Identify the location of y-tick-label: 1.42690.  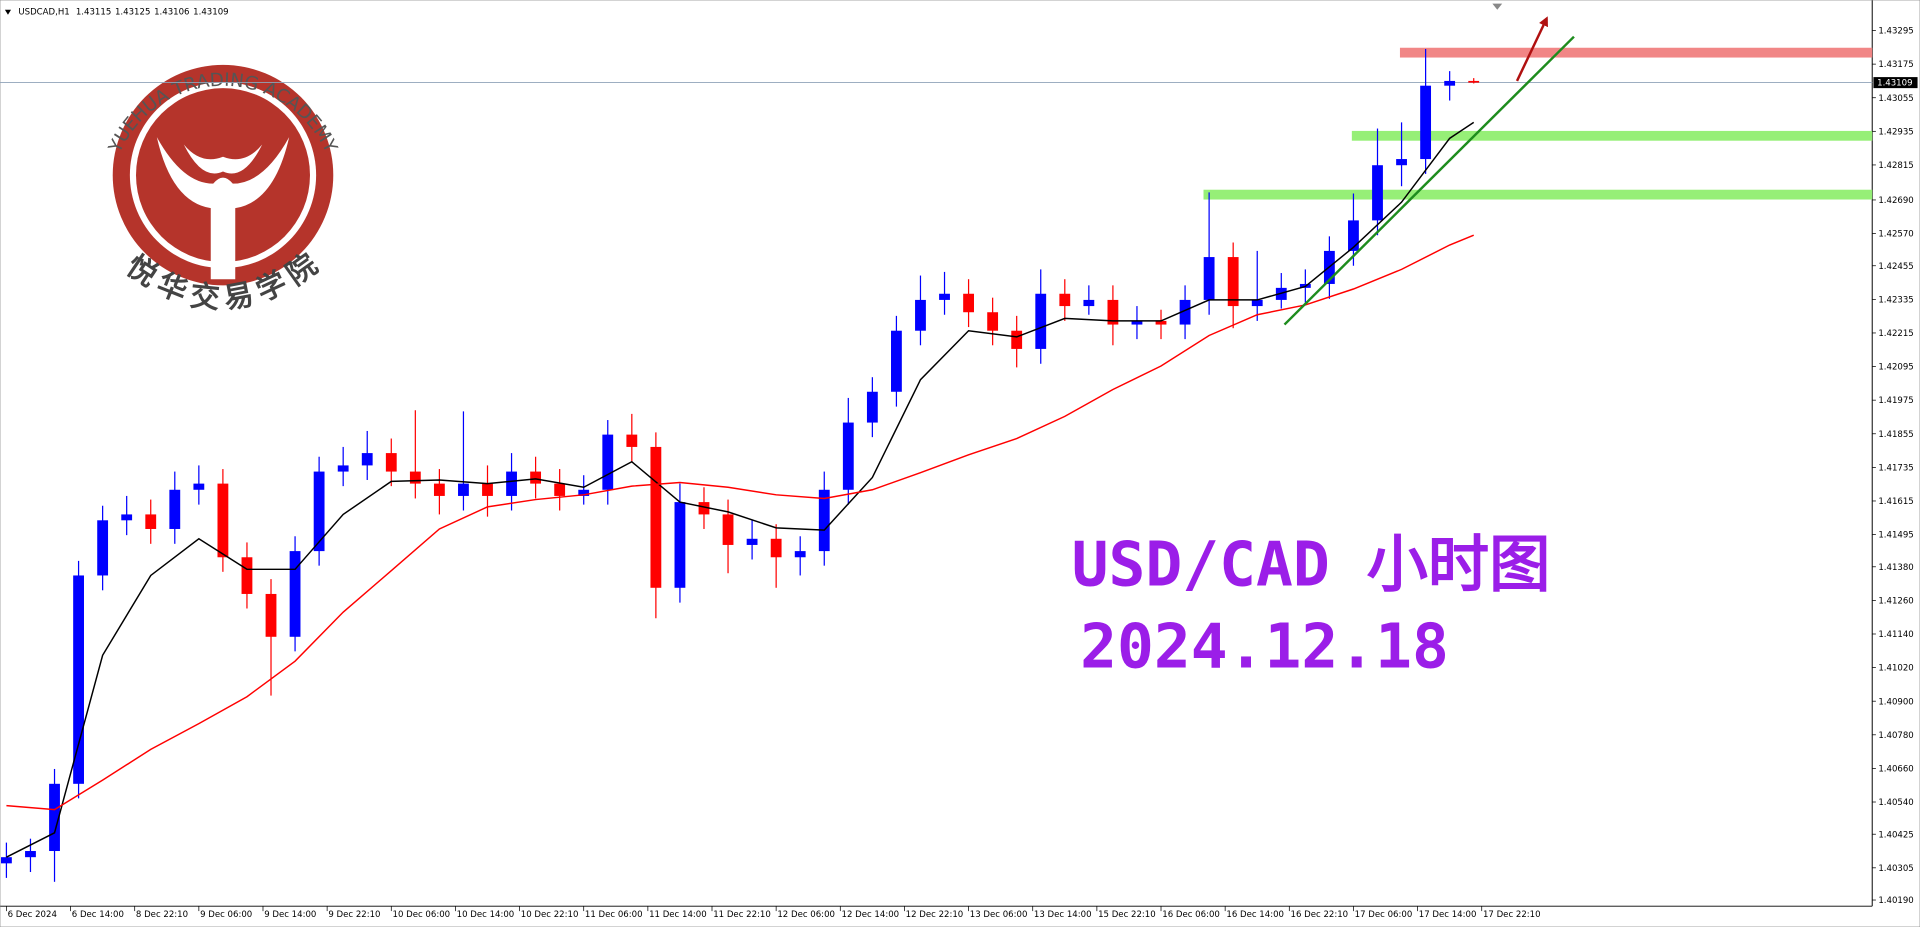
(1895, 201).